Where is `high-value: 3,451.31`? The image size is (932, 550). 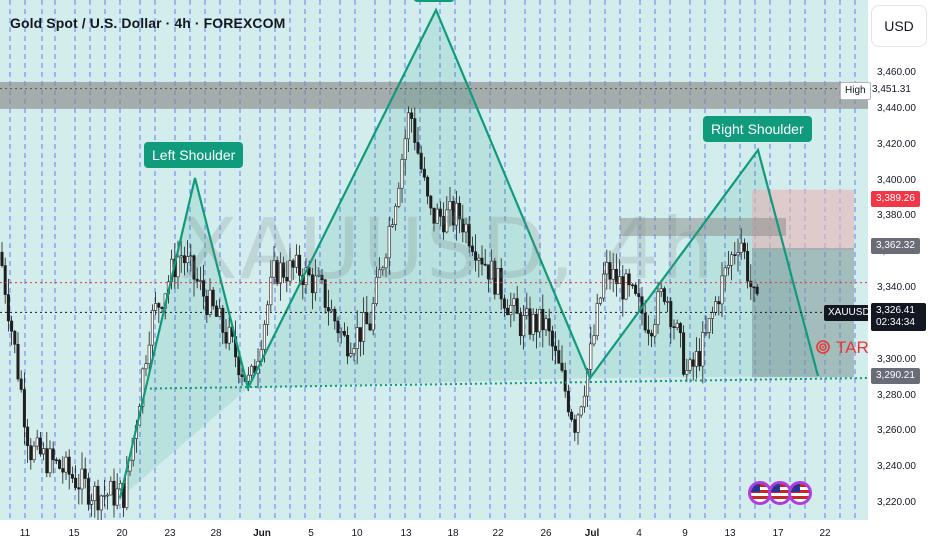 high-value: 3,451.31 is located at coordinates (891, 89).